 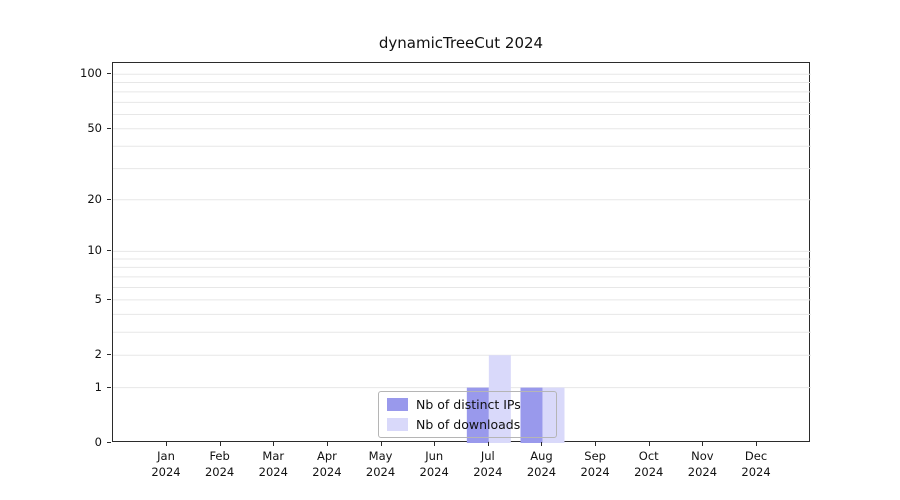 What do you see at coordinates (98, 354) in the screenshot?
I see `y-tick-label-2: 2` at bounding box center [98, 354].